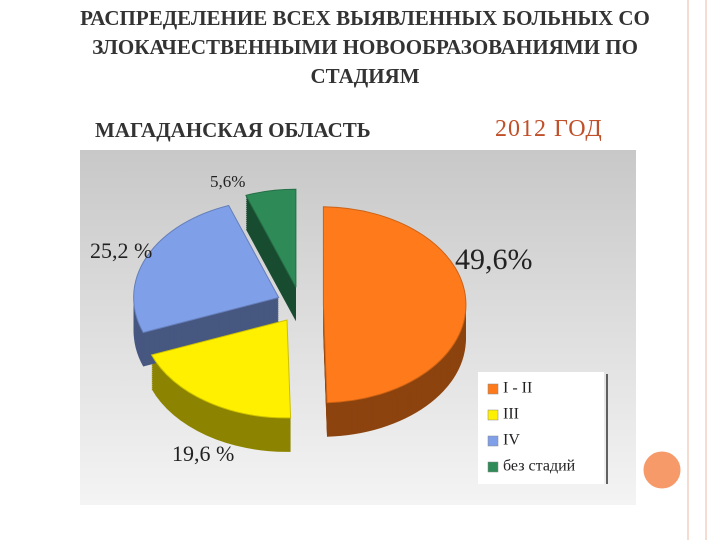 The image size is (720, 540). What do you see at coordinates (203, 453) in the screenshot?
I see `data-label: 19,6 %` at bounding box center [203, 453].